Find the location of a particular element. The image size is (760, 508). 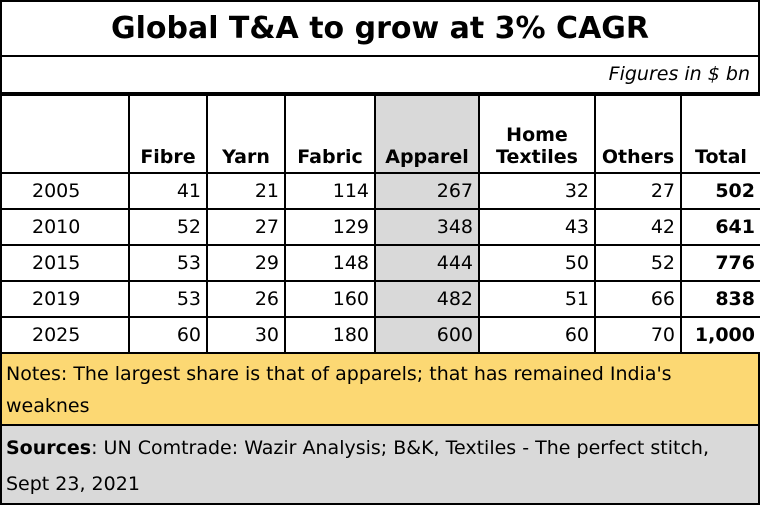

header-fibre: Fibre is located at coordinates (168, 134).